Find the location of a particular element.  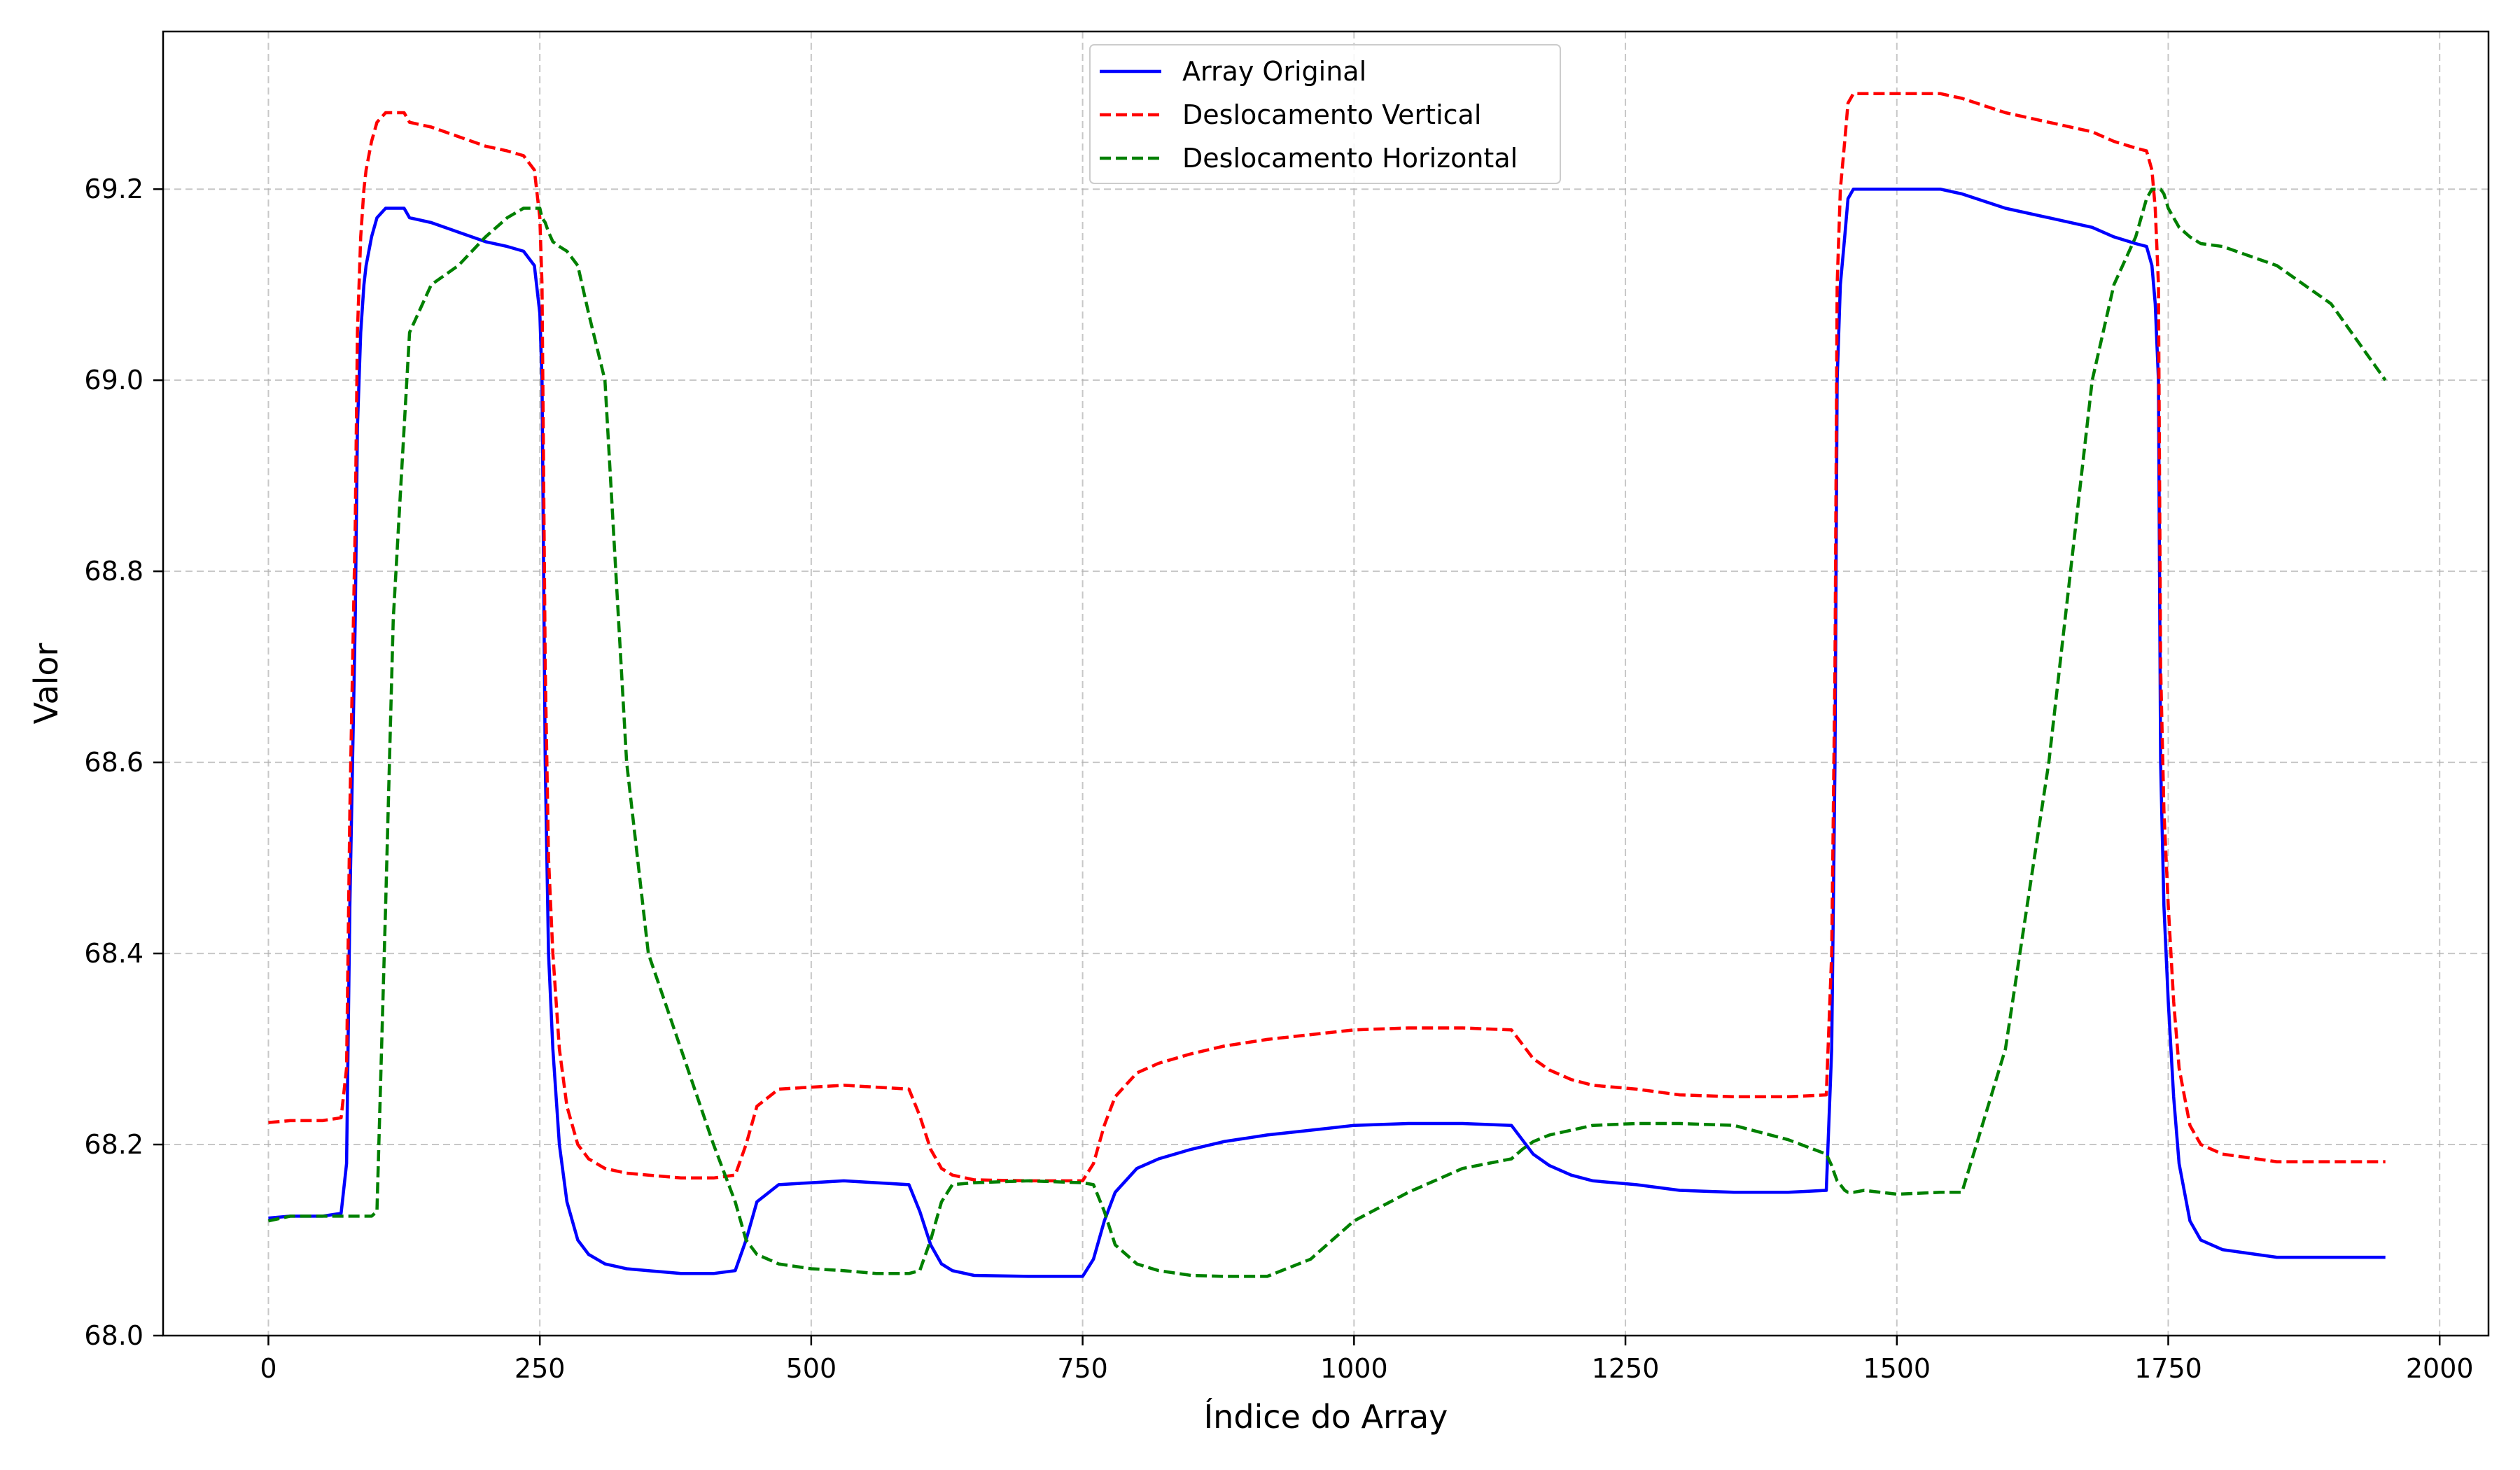

x-tick-label: 250 is located at coordinates (540, 1368).